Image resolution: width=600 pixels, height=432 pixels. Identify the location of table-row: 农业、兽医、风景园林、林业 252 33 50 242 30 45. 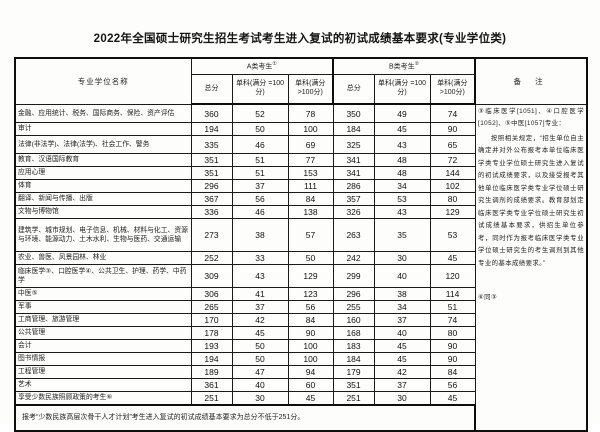
(300, 258).